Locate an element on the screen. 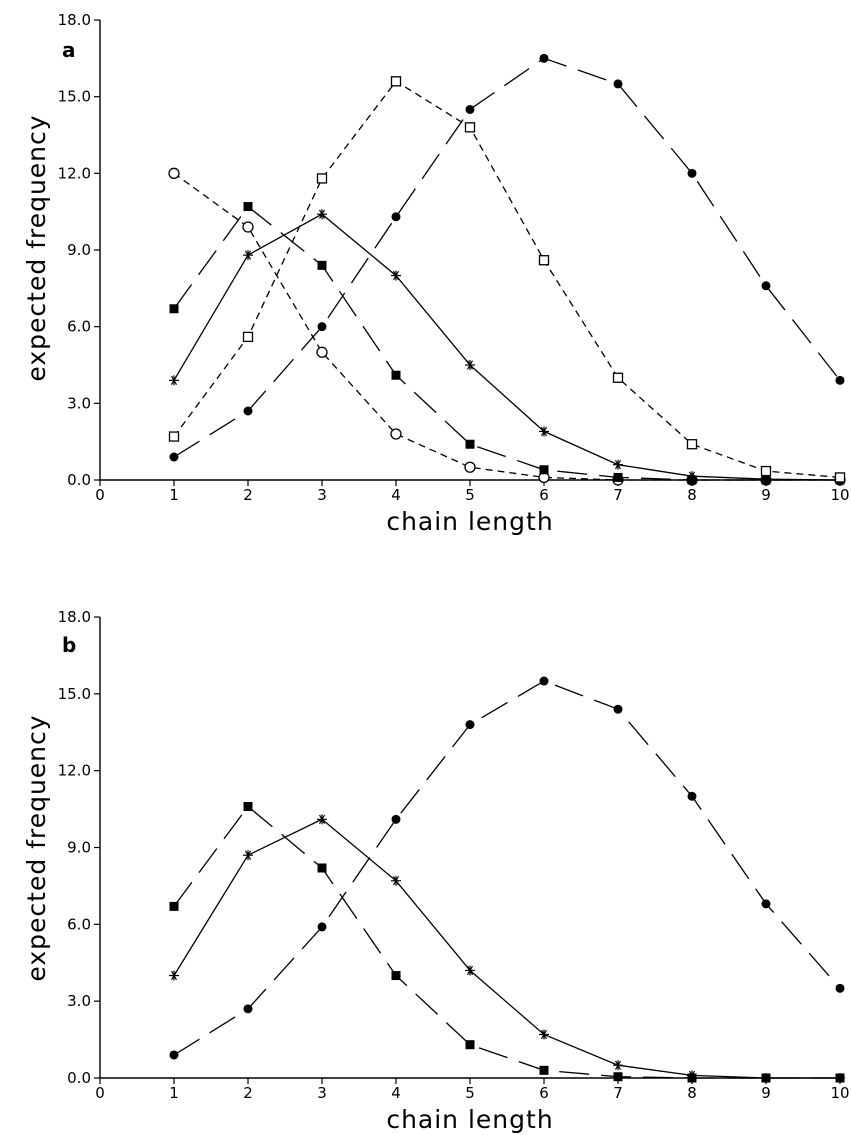  panel-b-y-axis-title: expected frequency is located at coordinates (36, 847).